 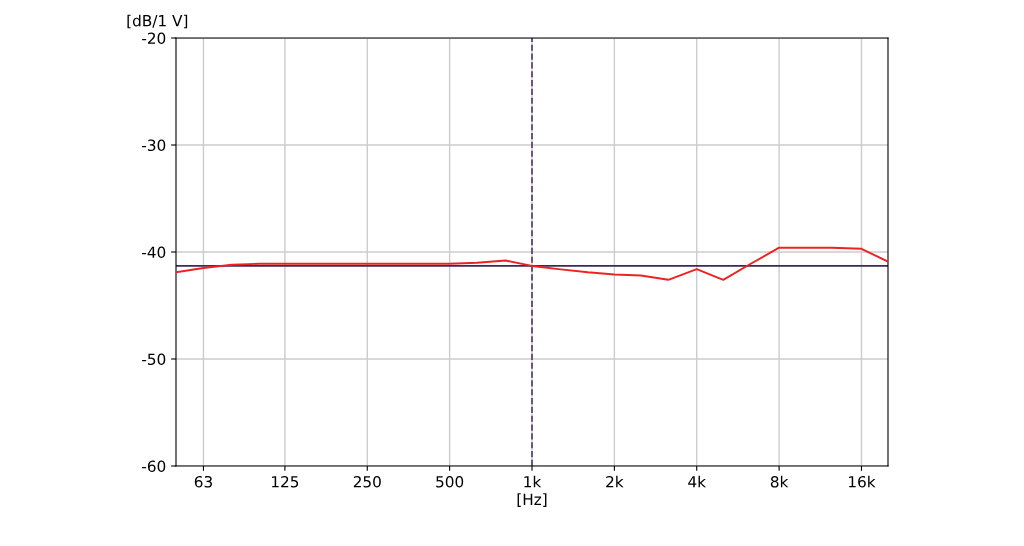 I want to click on y-axis-title: [dB/1 V], so click(x=157, y=21).